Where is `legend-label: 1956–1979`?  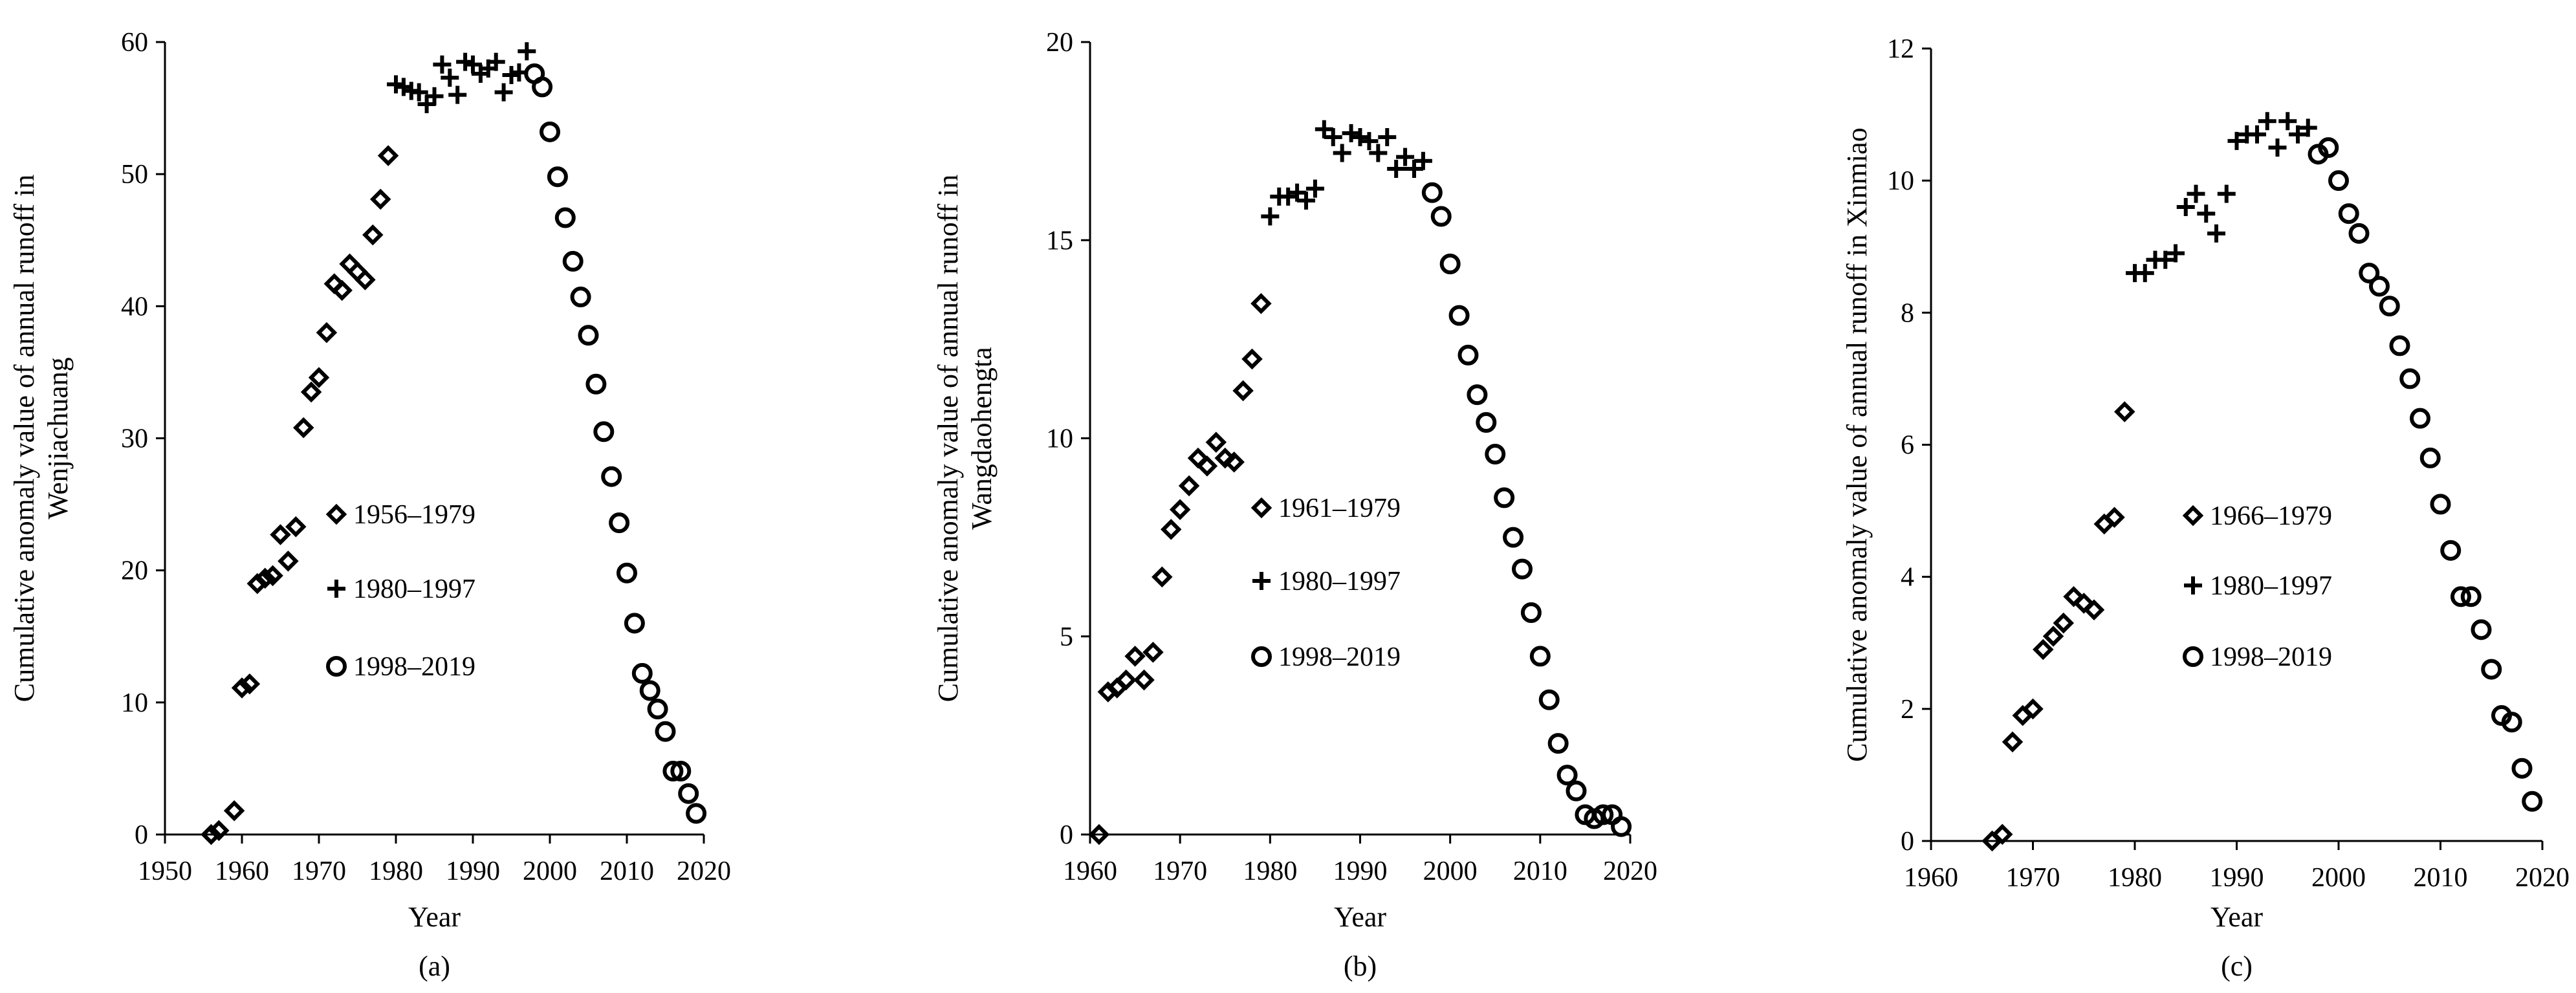
legend-label: 1956–1979 is located at coordinates (414, 515).